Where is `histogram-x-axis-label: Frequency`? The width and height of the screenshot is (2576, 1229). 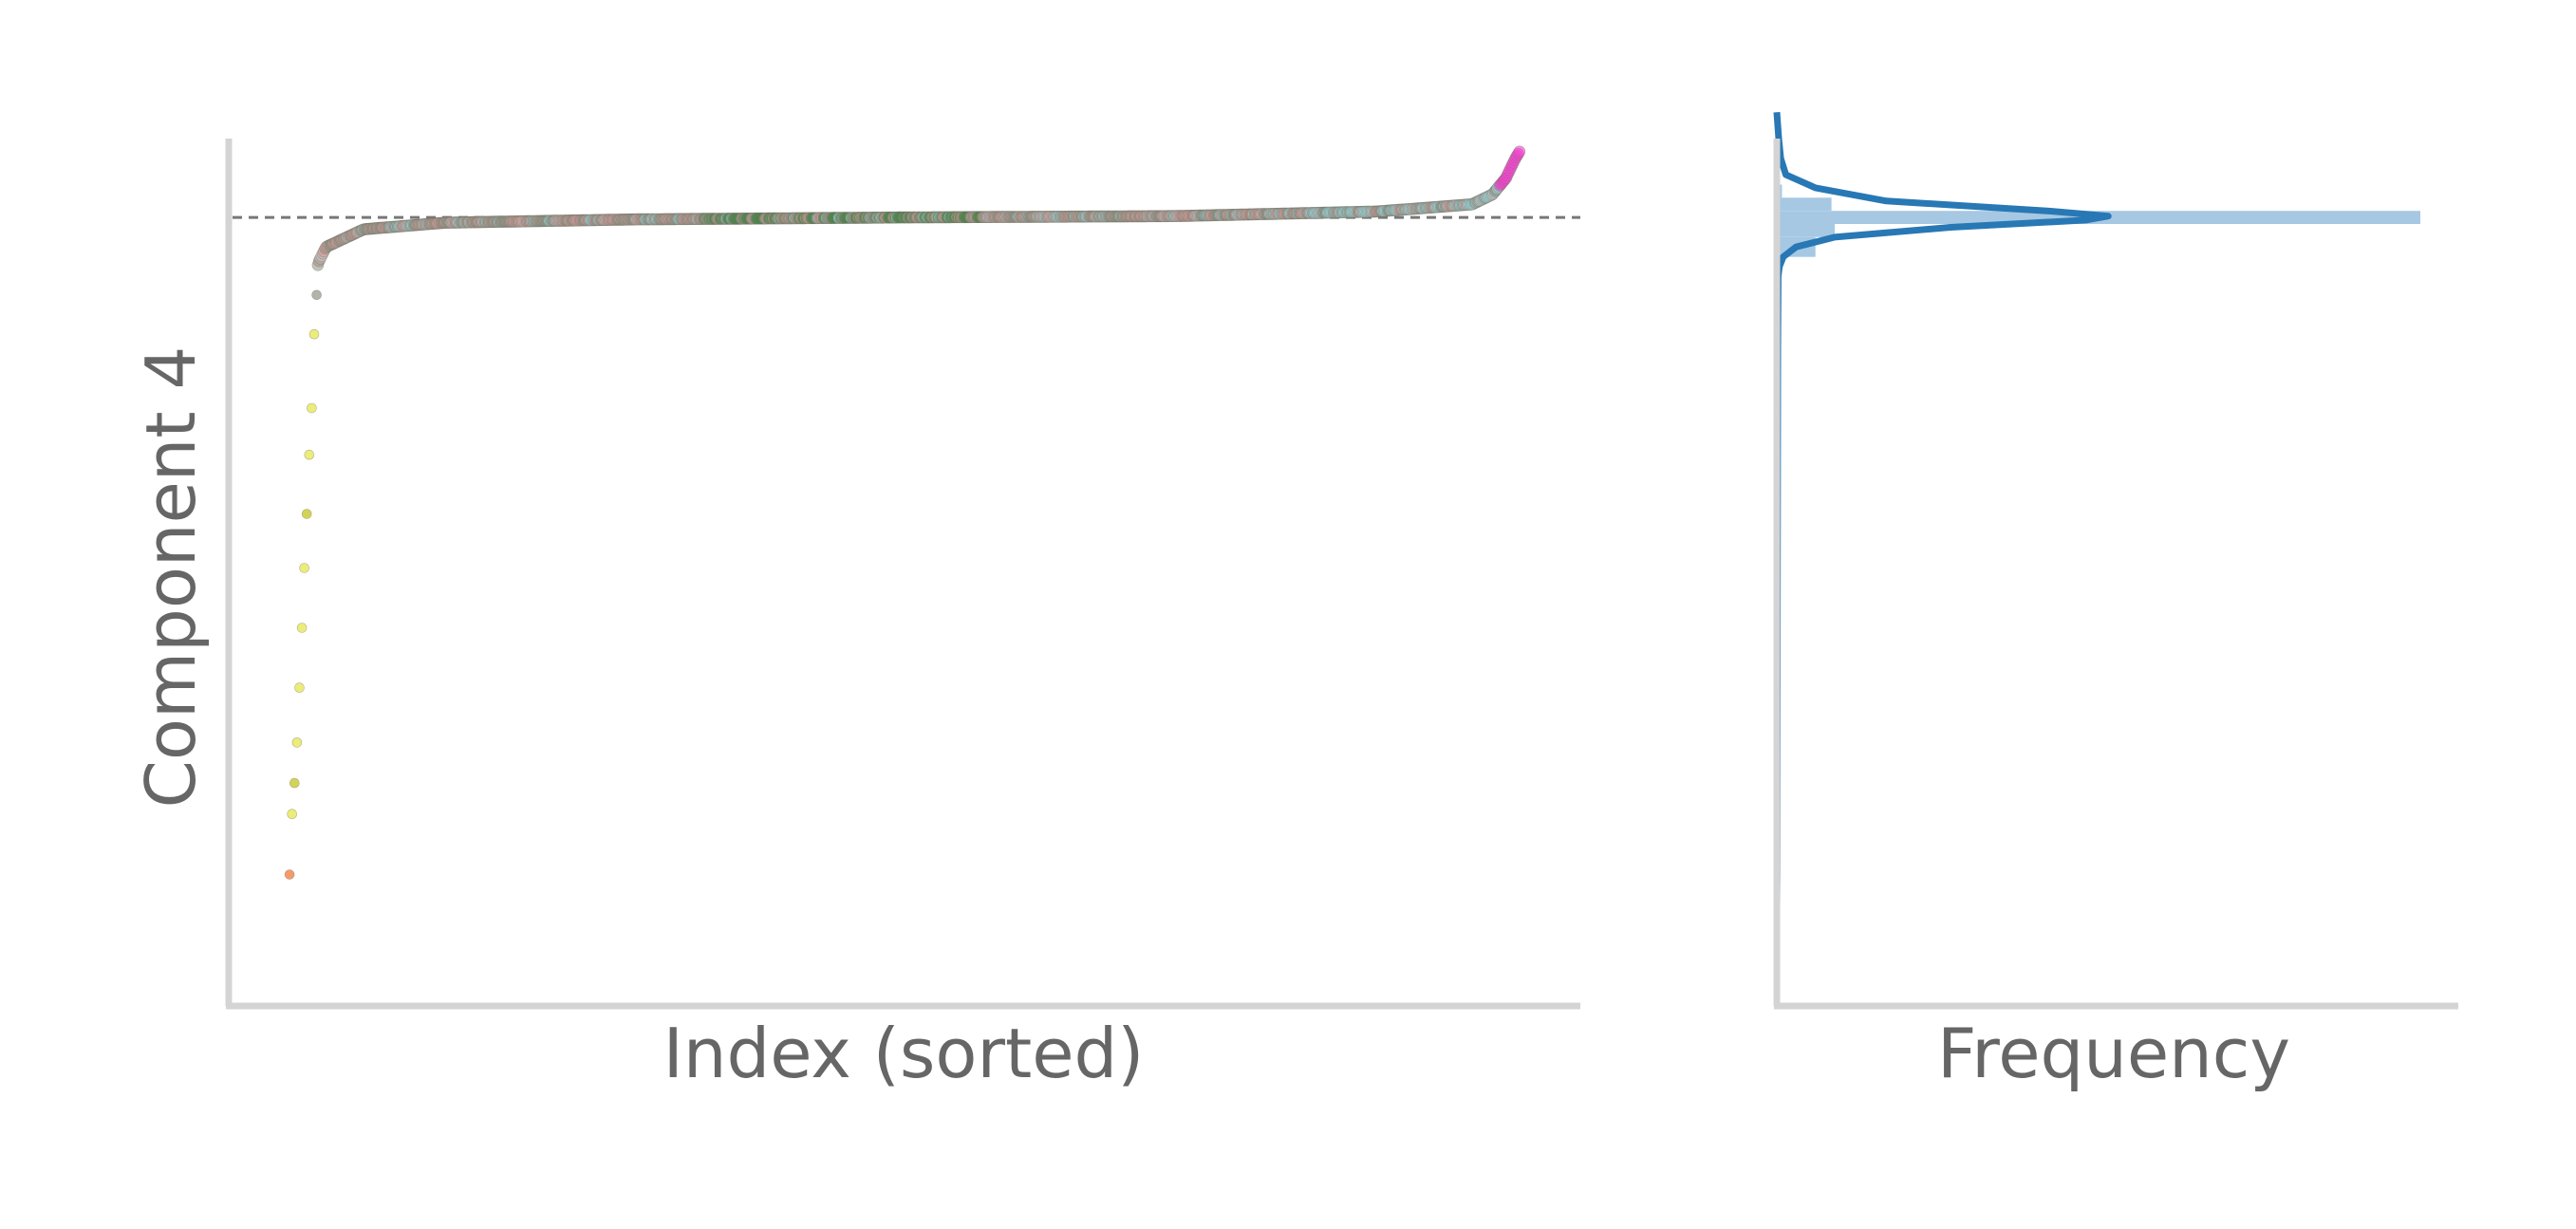 histogram-x-axis-label: Frequency is located at coordinates (2113, 1053).